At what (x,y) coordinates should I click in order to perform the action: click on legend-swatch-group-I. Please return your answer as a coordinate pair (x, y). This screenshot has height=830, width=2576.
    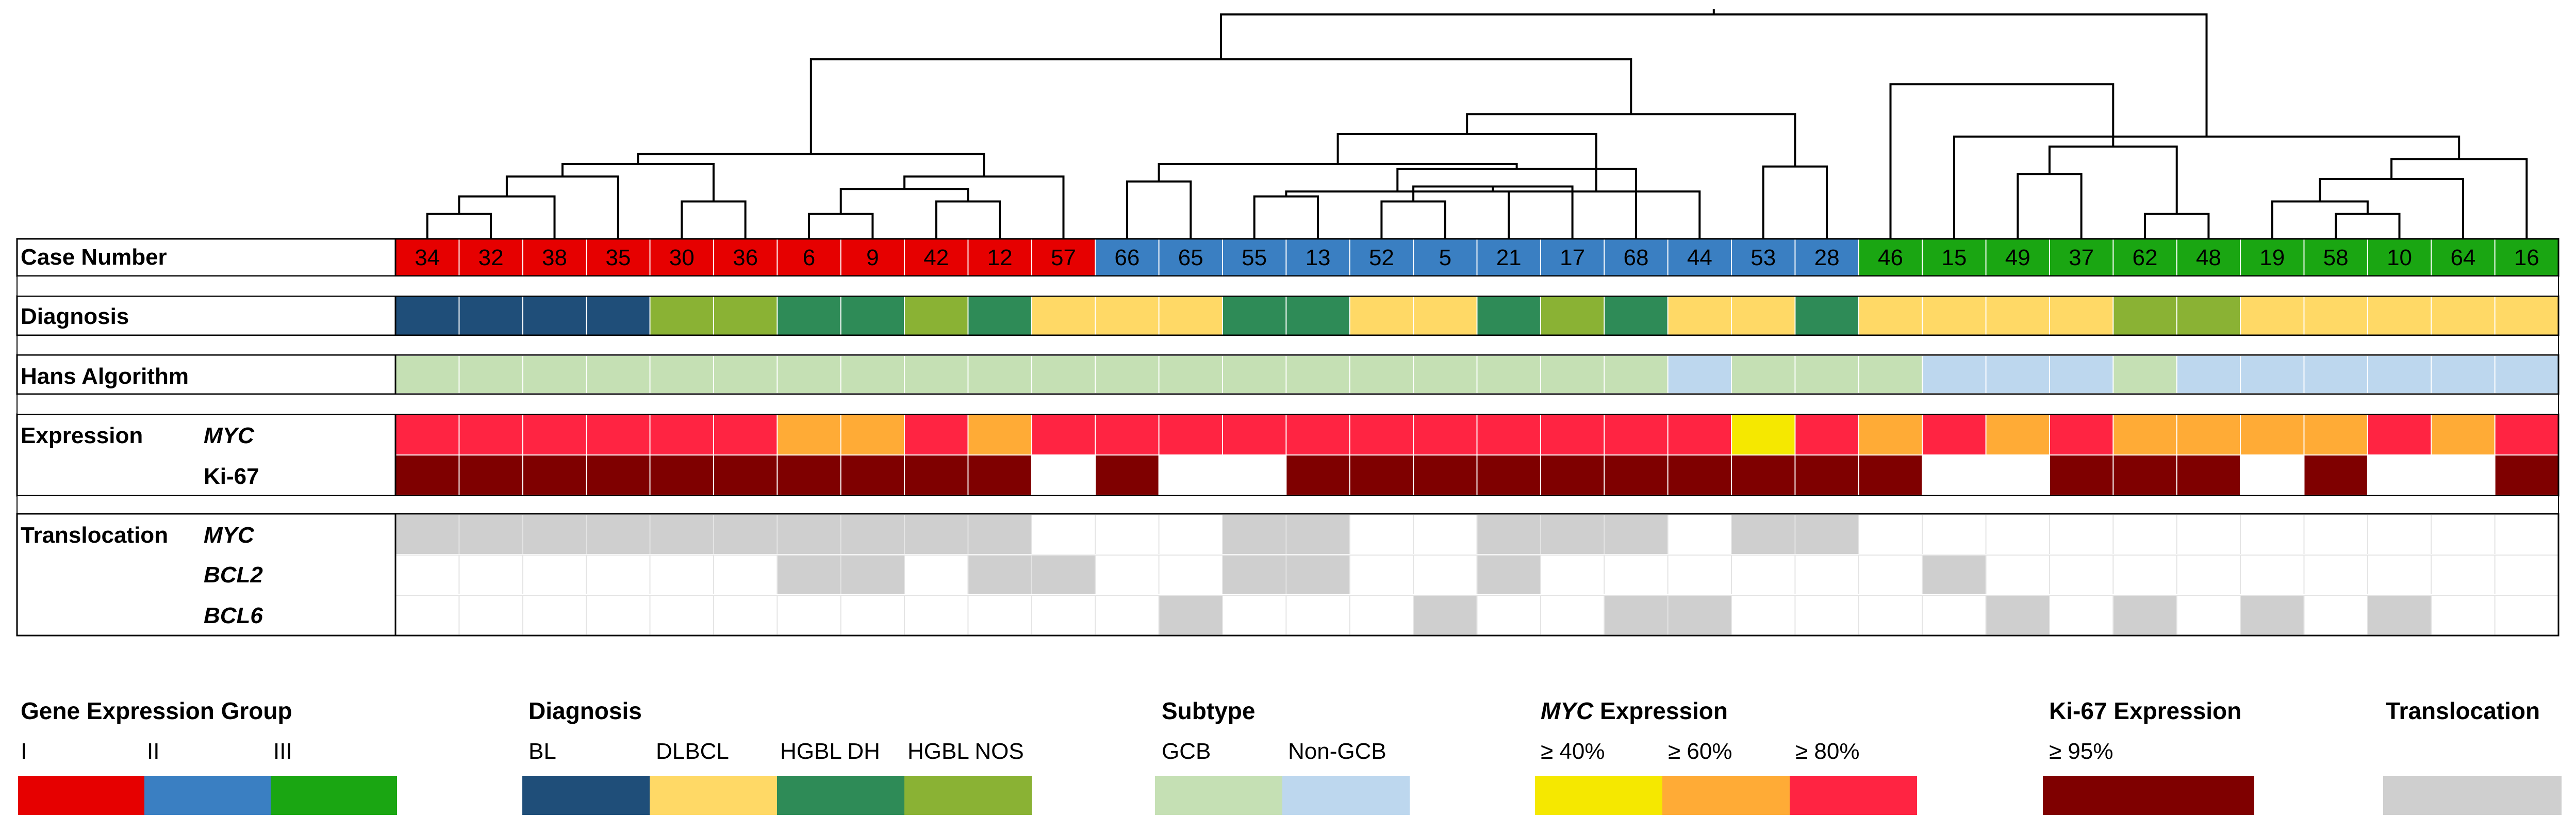
    Looking at the image, I should click on (81, 795).